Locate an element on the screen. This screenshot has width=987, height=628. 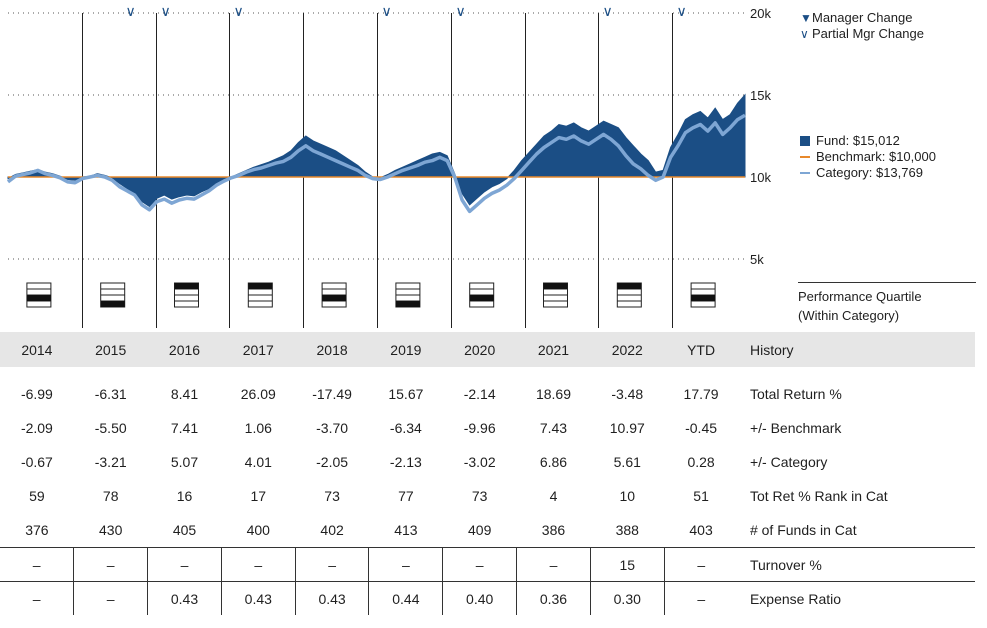
table-cell: 386 is located at coordinates (553, 530).